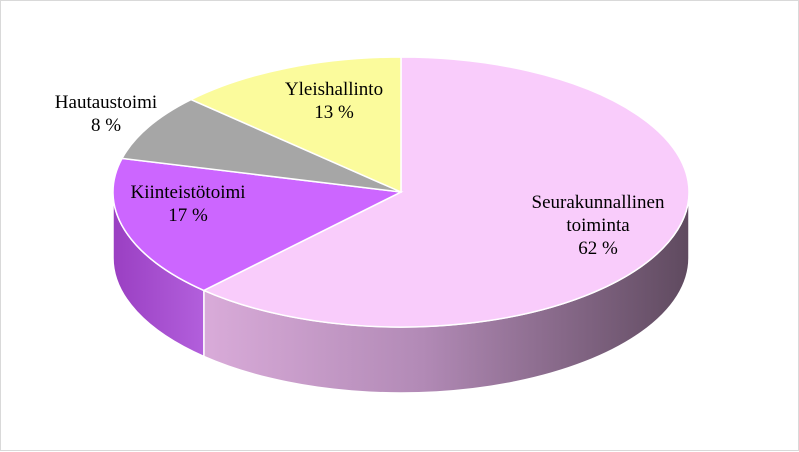  What do you see at coordinates (188, 215) in the screenshot?
I see `label-line: 17 %` at bounding box center [188, 215].